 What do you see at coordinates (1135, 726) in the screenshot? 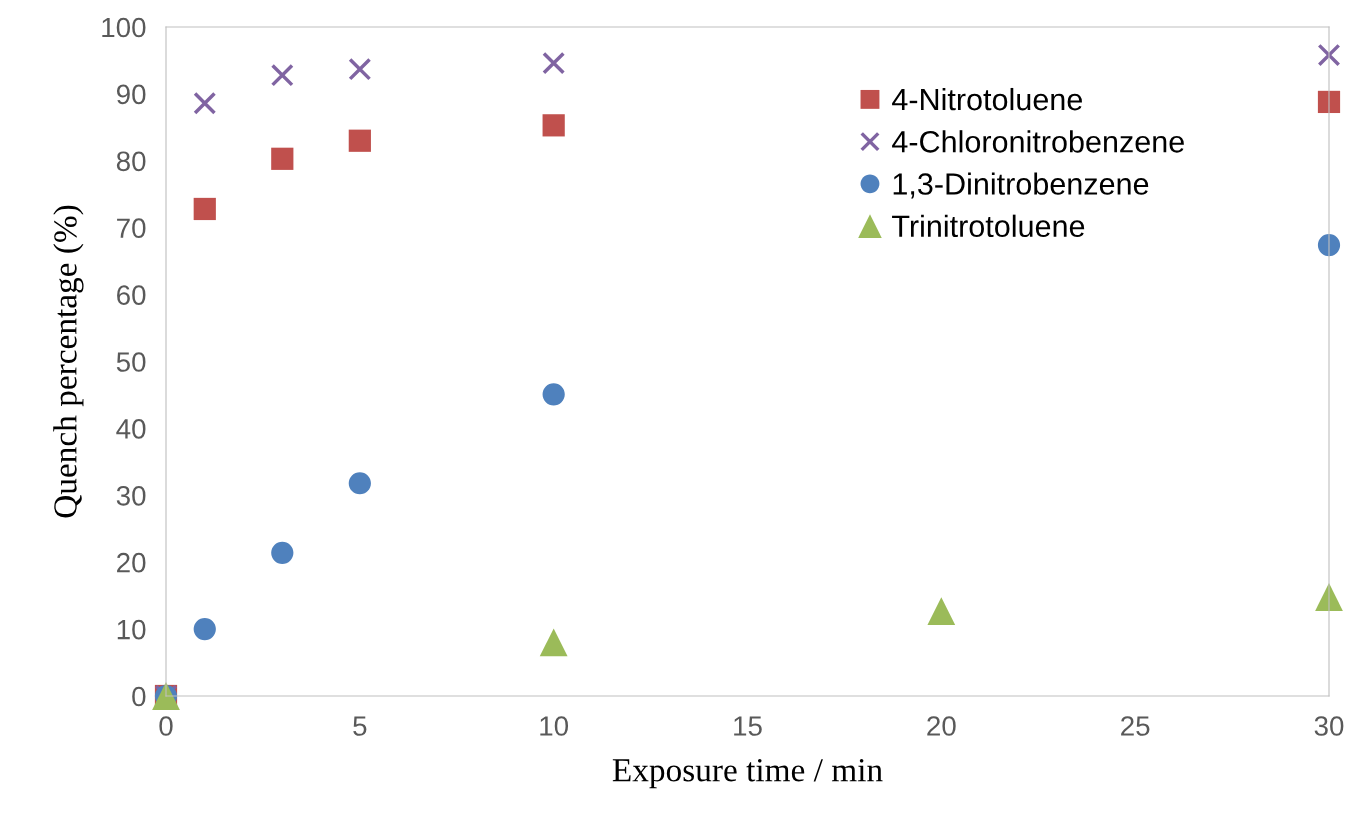
I see `x-tick-label: 25` at bounding box center [1135, 726].